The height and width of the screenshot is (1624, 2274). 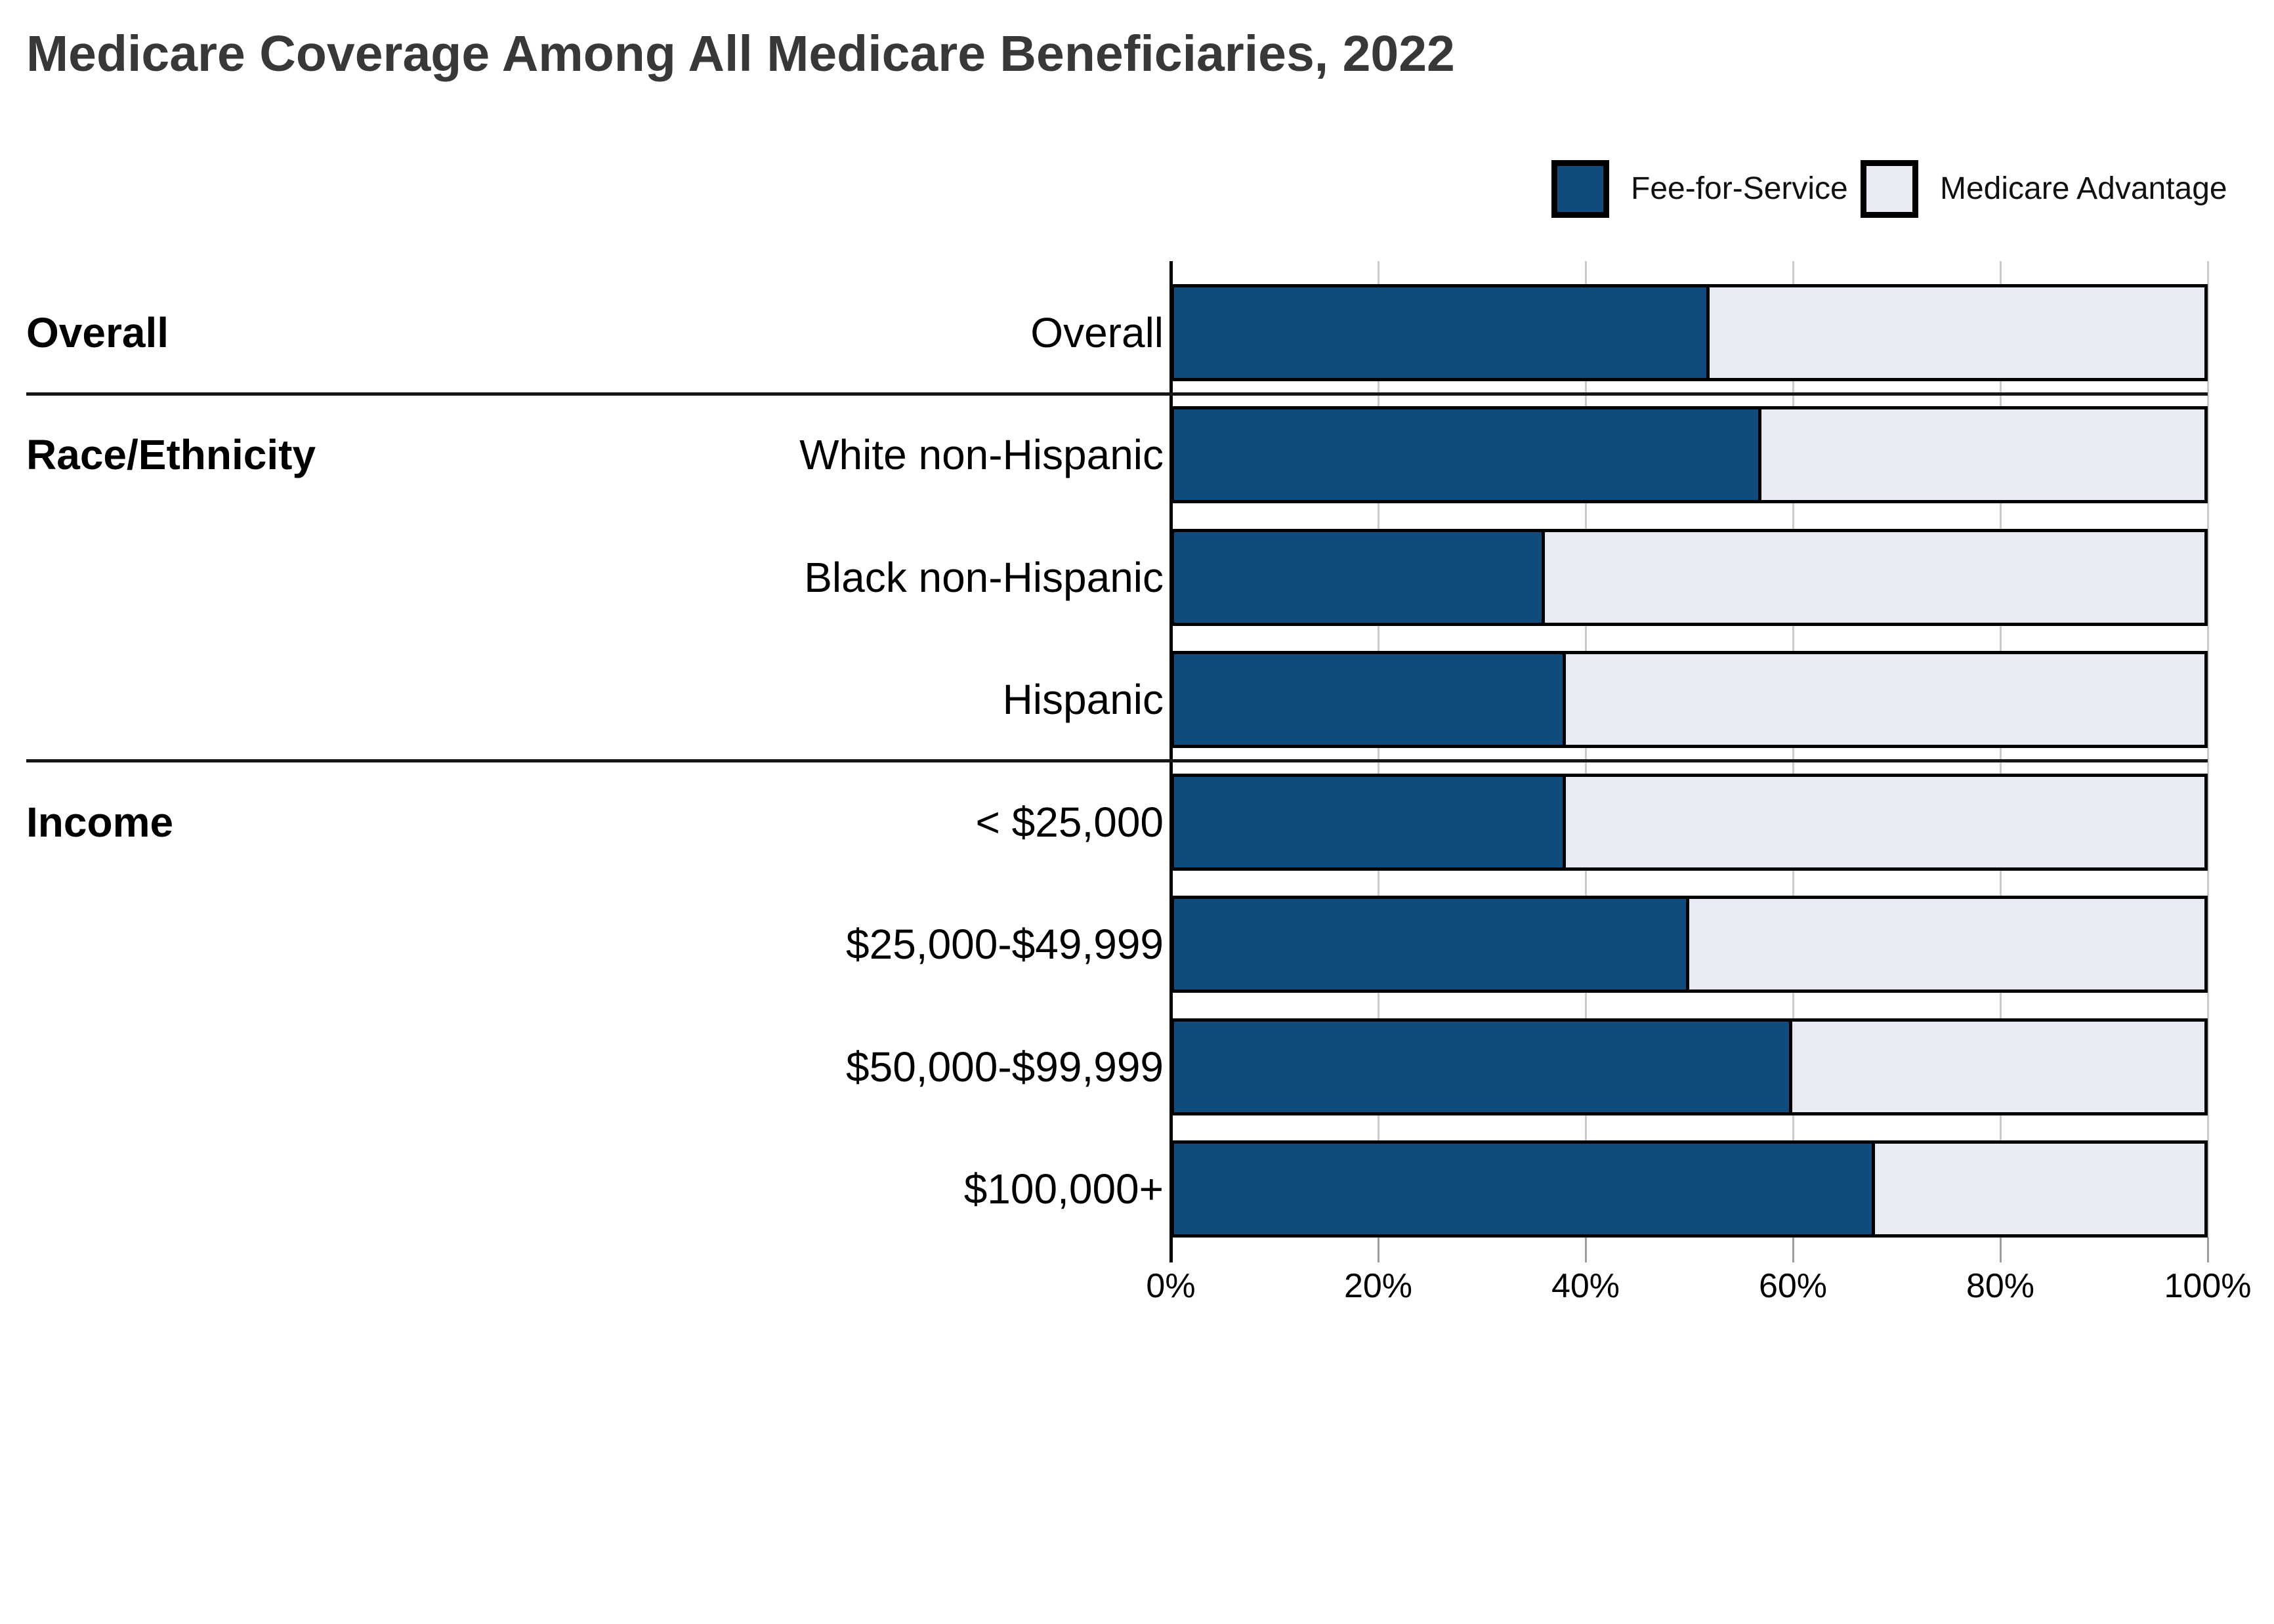 I want to click on x-tick-label-0: 0%, so click(x=1171, y=1286).